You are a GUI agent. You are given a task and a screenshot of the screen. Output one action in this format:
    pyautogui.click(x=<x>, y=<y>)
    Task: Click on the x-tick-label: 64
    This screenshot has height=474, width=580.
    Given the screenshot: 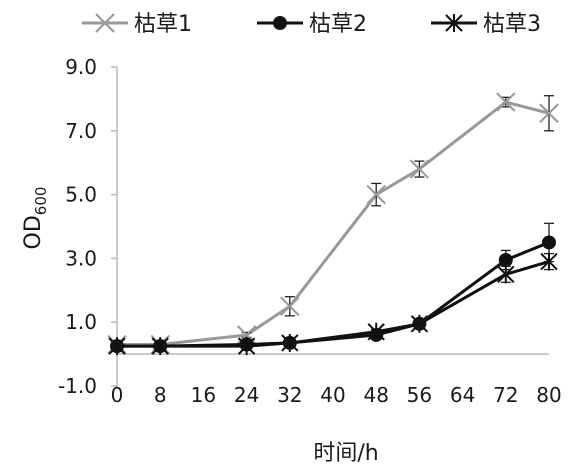 What is the action you would take?
    pyautogui.click(x=462, y=395)
    